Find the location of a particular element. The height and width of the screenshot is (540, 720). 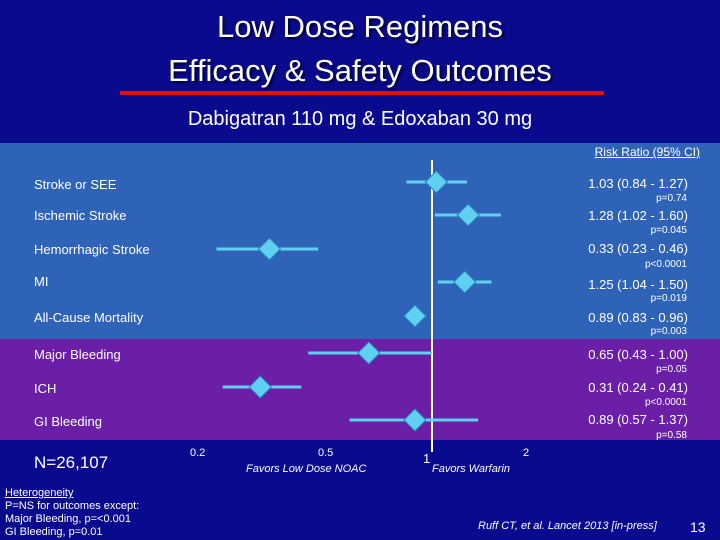

row-label-mi: MI is located at coordinates (41, 281).